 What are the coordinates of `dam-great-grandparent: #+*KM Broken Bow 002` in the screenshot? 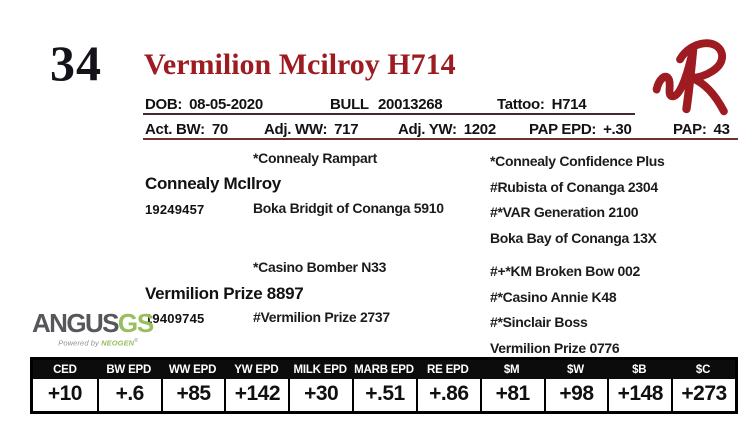 It's located at (565, 271).